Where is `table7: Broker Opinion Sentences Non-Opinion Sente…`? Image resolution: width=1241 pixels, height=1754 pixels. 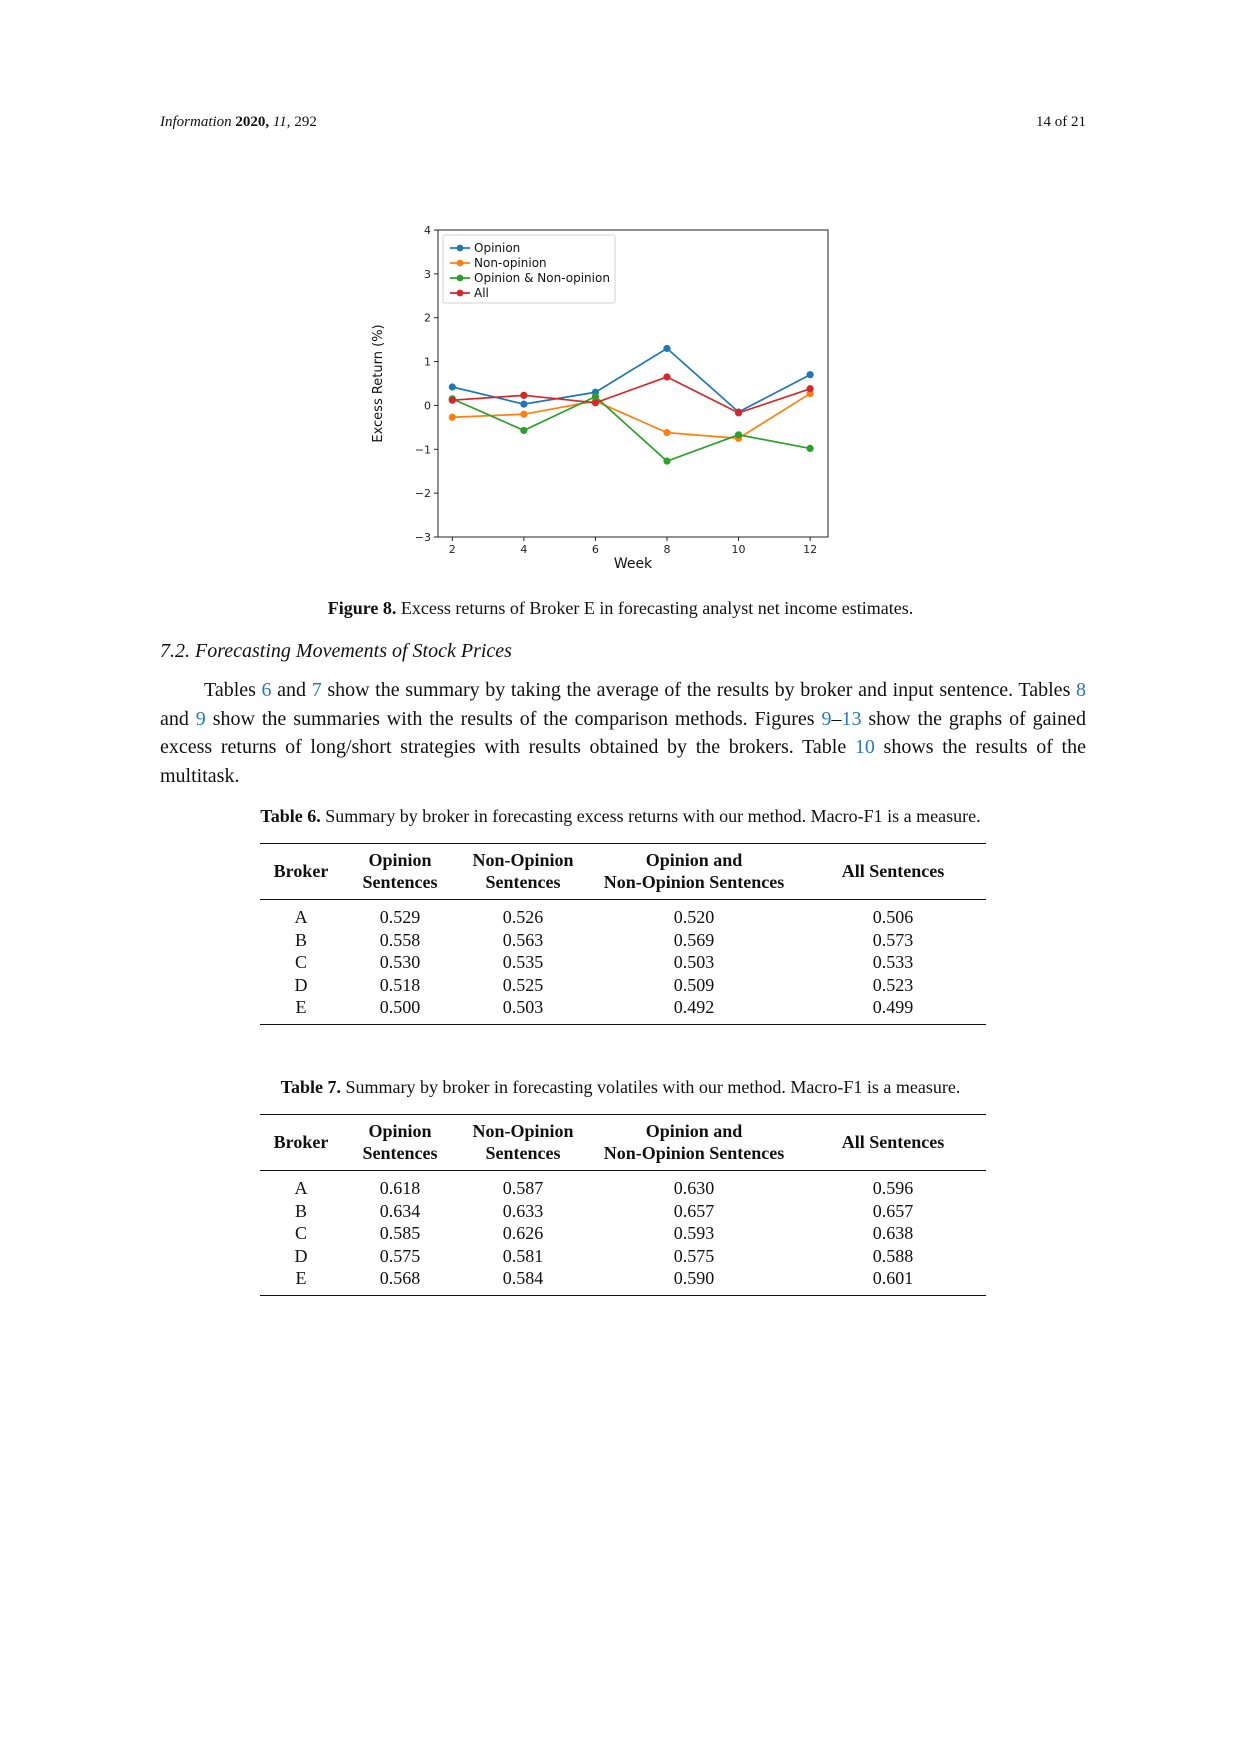 table7: Broker Opinion Sentences Non-Opinion Sente… is located at coordinates (623, 1205).